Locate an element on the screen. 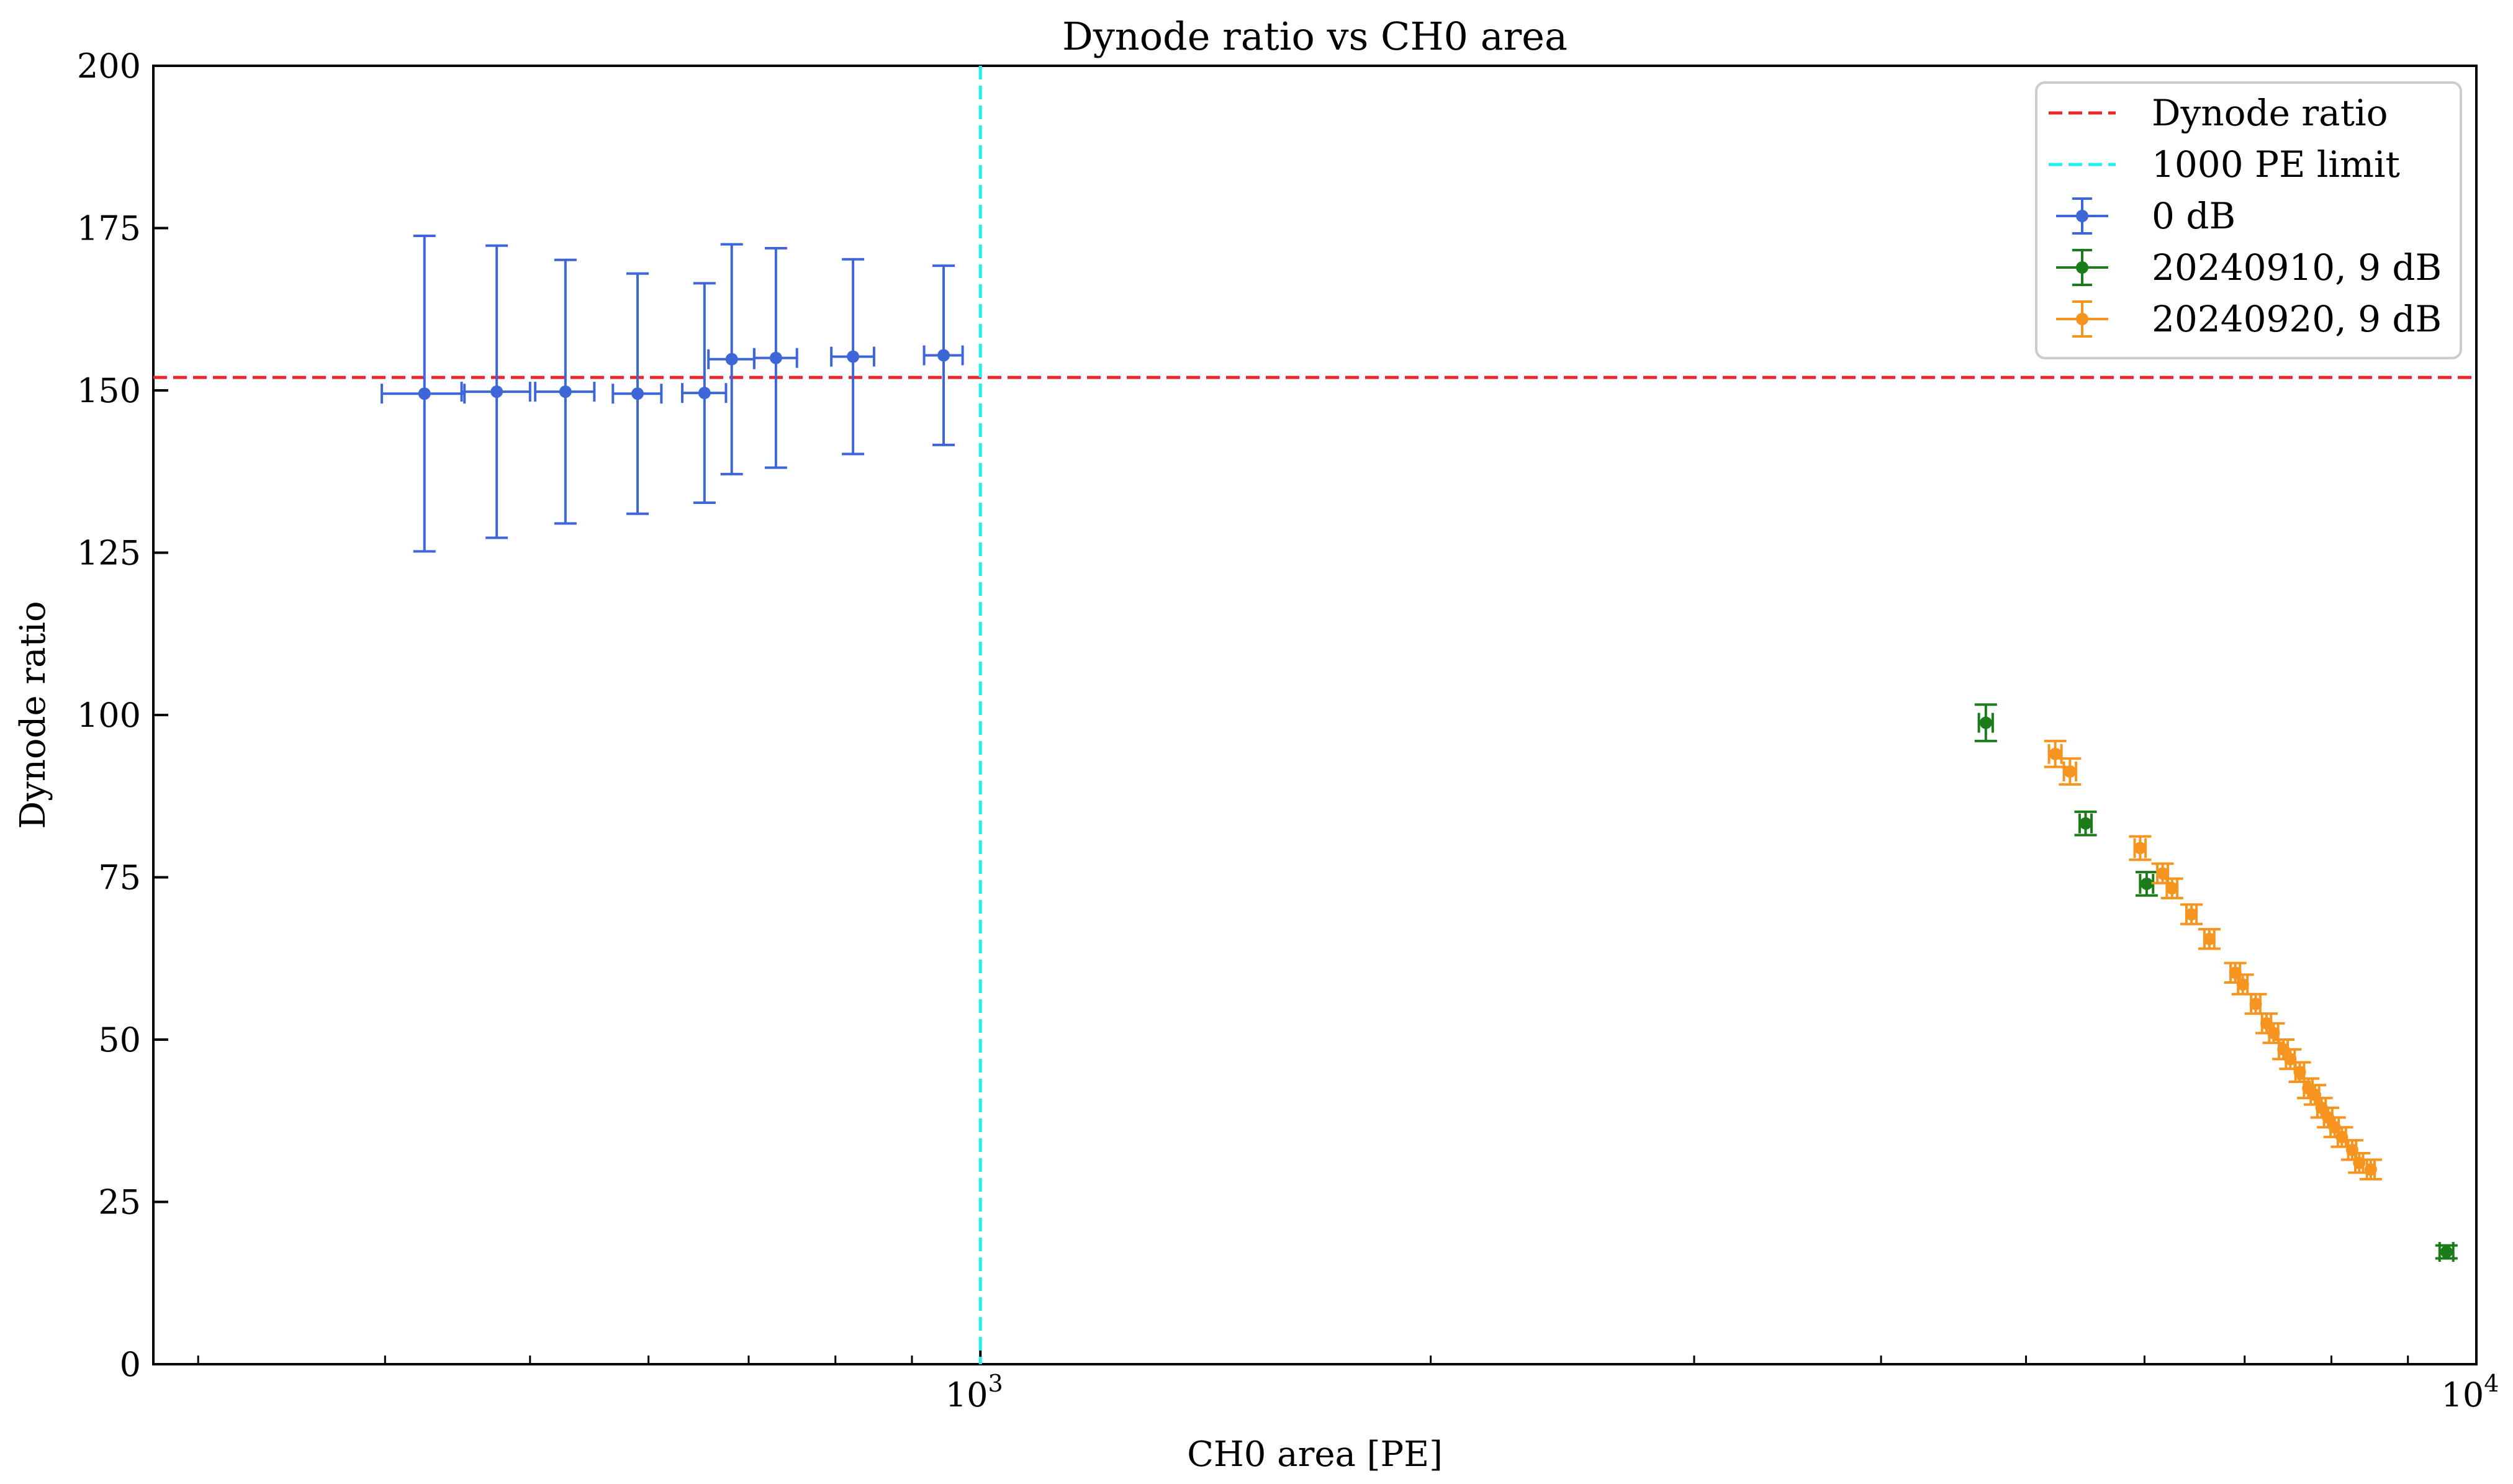 Image resolution: width=2513 pixels, height=1484 pixels. y-tick-label: 0 is located at coordinates (130, 1364).